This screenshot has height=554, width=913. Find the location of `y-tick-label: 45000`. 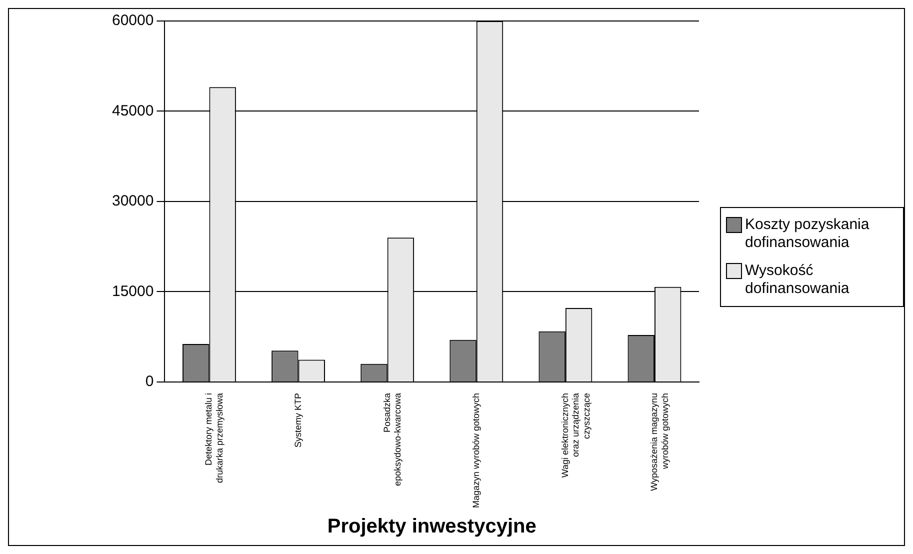

y-tick-label: 45000 is located at coordinates (133, 111).